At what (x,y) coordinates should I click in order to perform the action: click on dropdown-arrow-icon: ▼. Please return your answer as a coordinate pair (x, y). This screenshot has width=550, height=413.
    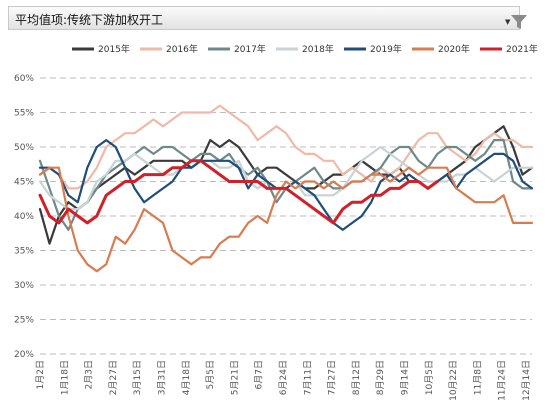
    Looking at the image, I should click on (508, 22).